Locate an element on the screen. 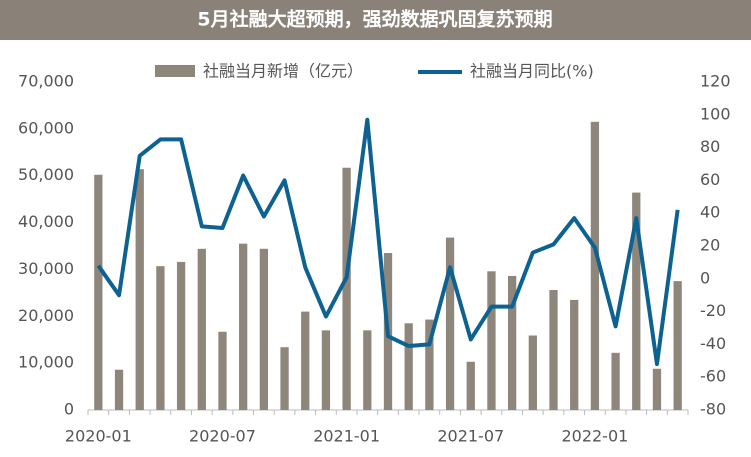 The width and height of the screenshot is (751, 457). y-tick-label: 0 is located at coordinates (69, 409).